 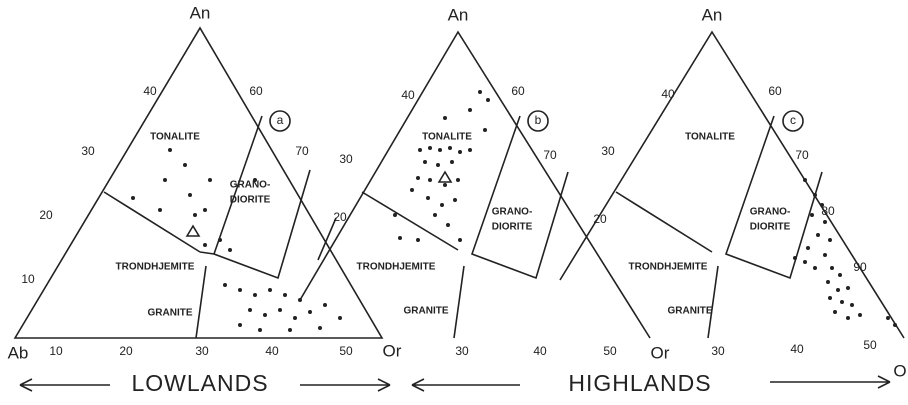 I want to click on tick-label: 80, so click(x=828, y=211).